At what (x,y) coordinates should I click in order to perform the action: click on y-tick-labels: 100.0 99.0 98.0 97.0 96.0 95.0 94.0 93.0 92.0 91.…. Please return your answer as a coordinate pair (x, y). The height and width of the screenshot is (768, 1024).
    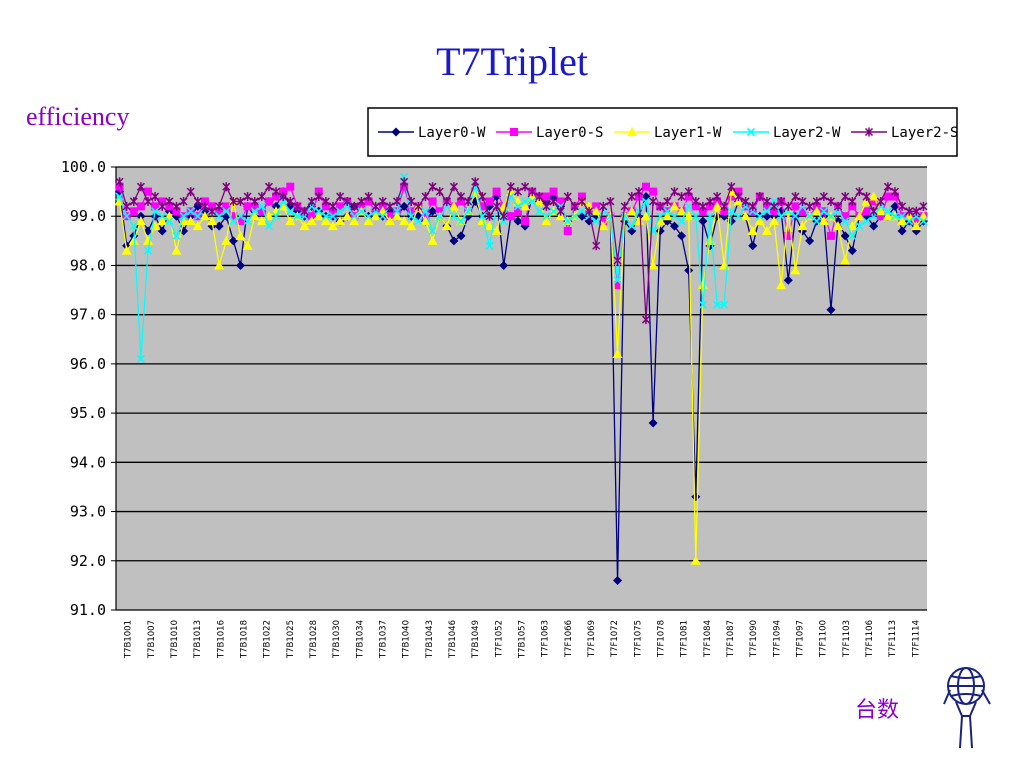
    Looking at the image, I should click on (88, 388).